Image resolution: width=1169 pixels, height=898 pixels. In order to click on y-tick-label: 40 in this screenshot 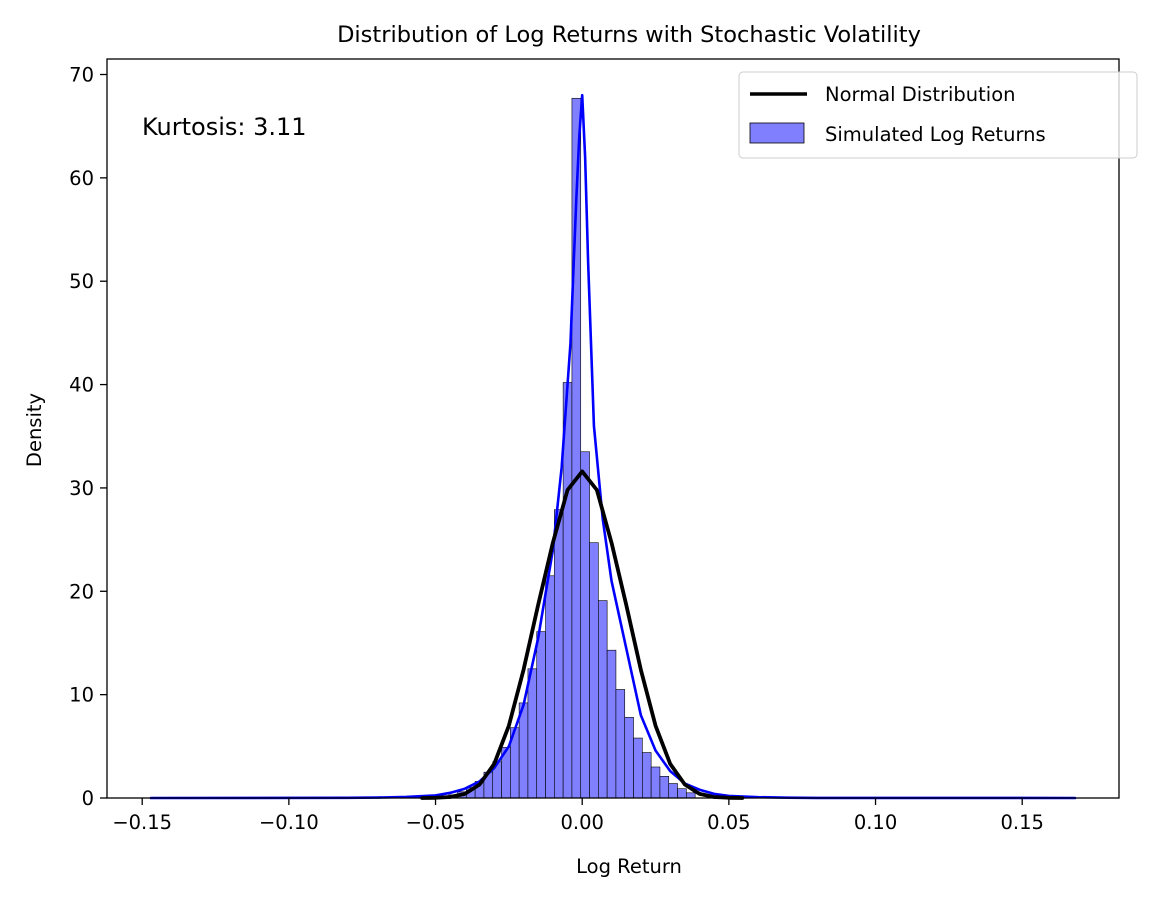, I will do `click(81, 385)`.